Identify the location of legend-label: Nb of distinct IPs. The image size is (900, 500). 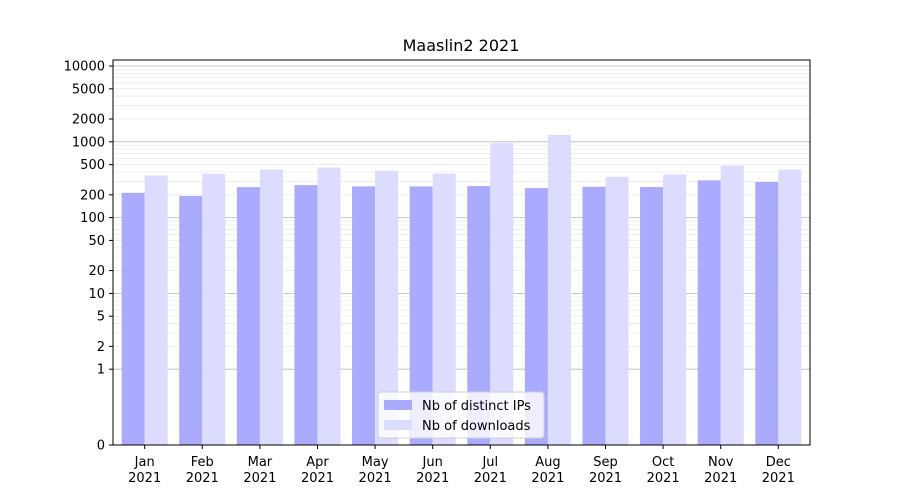
(476, 406).